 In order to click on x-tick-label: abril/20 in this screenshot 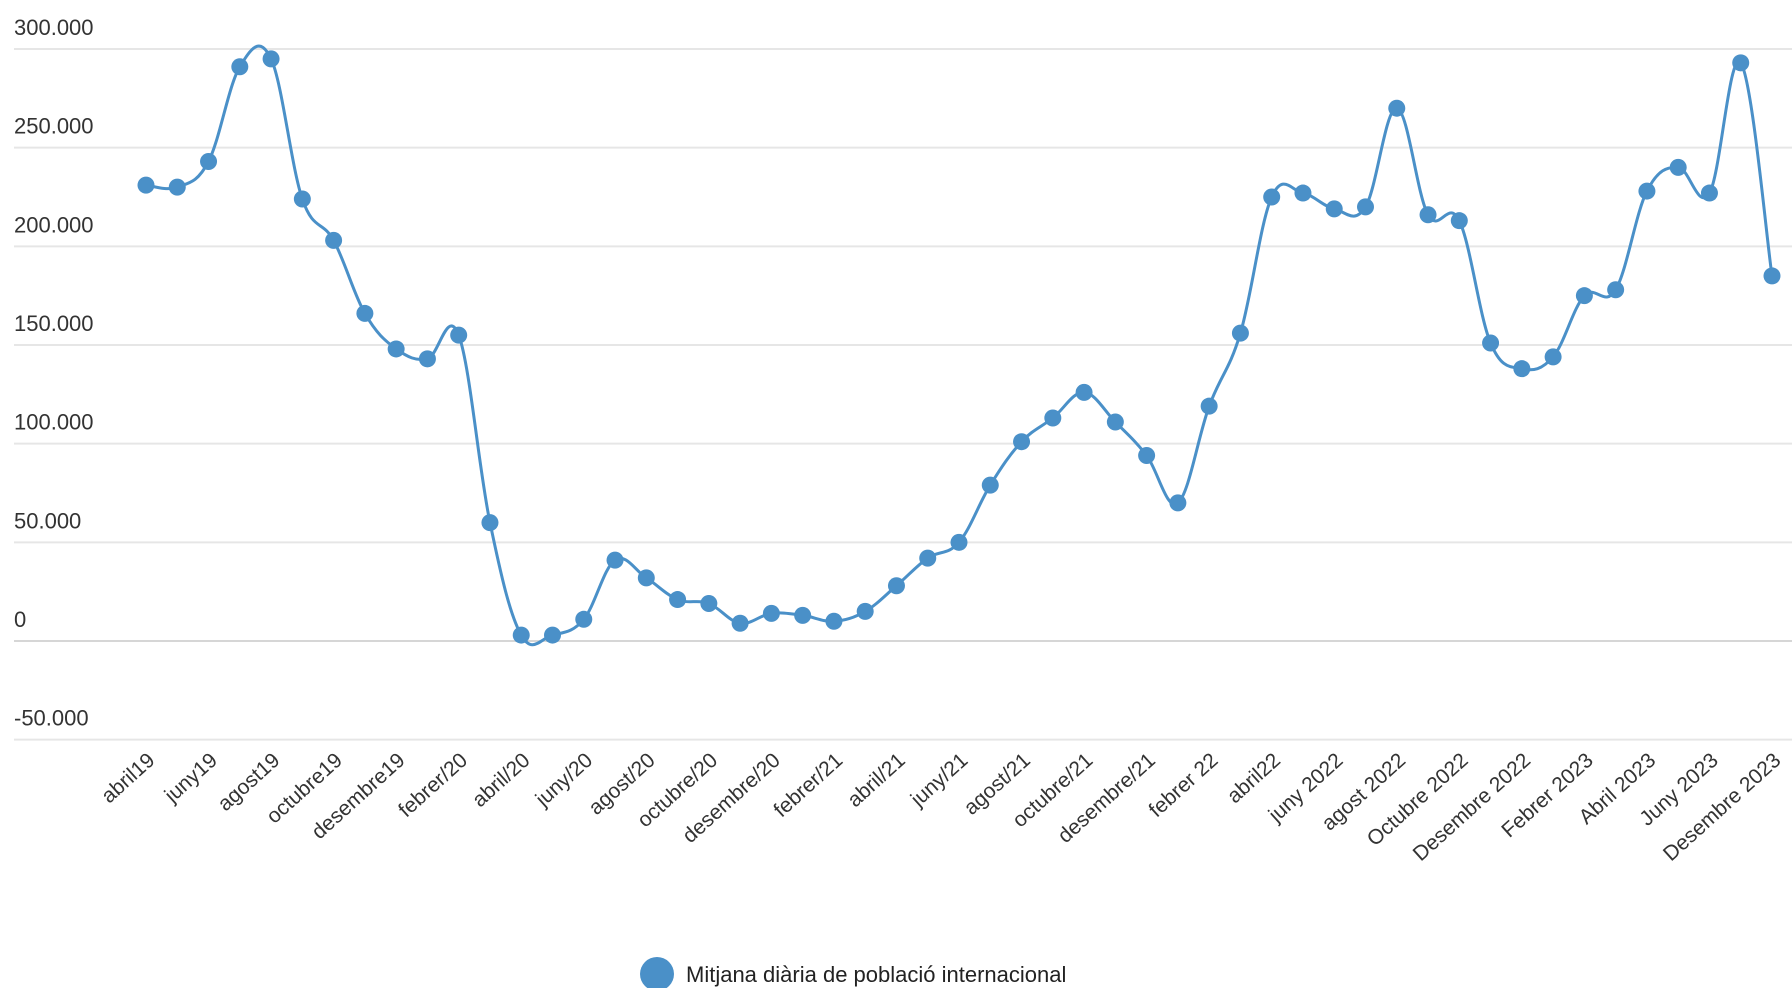, I will do `click(501, 780)`.